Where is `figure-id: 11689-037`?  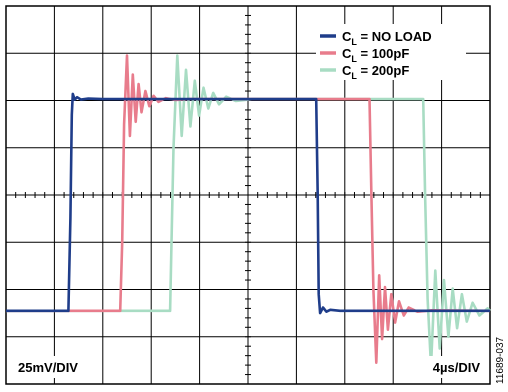 figure-id: 11689-037 is located at coordinates (500, 360).